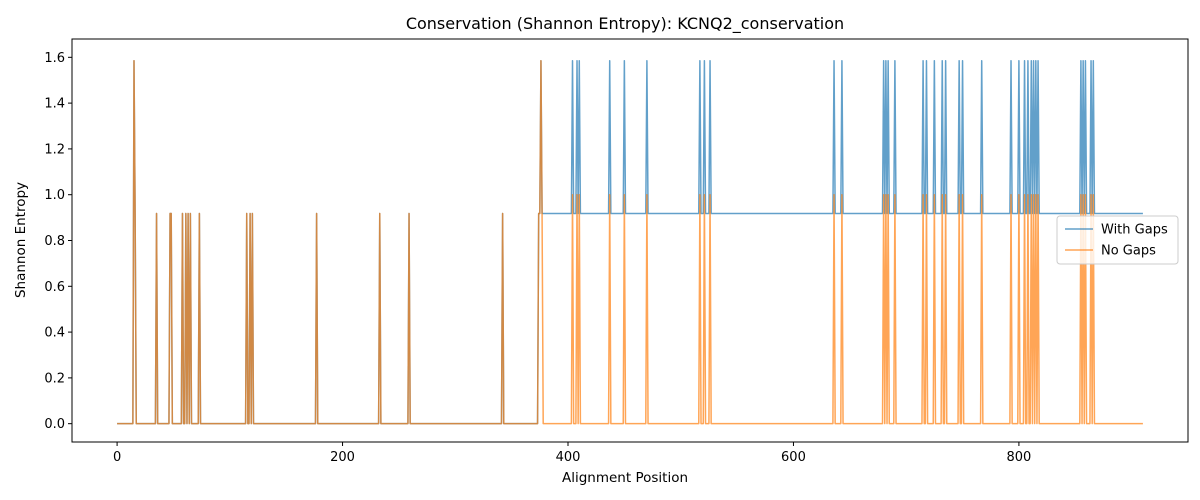 The image size is (1200, 500). Describe the element at coordinates (117, 457) in the screenshot. I see `x-tick-label: 0` at that location.